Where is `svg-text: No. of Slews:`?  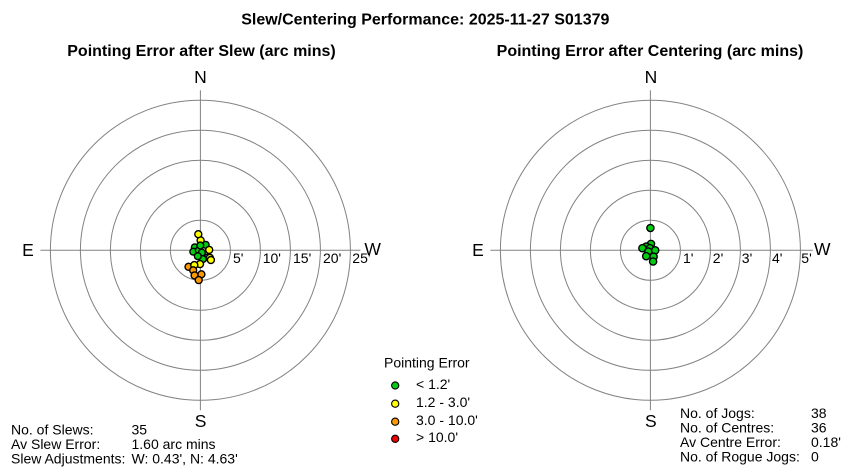
svg-text: No. of Slews: is located at coordinates (52, 430).